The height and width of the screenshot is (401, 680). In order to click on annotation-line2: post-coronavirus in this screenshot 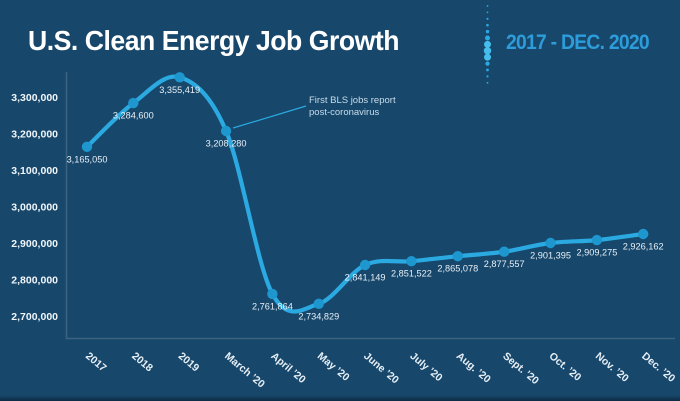, I will do `click(344, 112)`.